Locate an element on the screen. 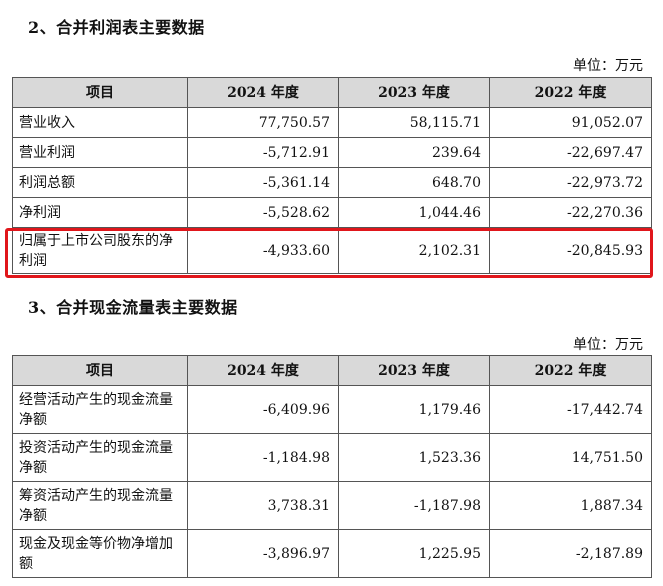  value-2023: 1,044.46 is located at coordinates (414, 212).